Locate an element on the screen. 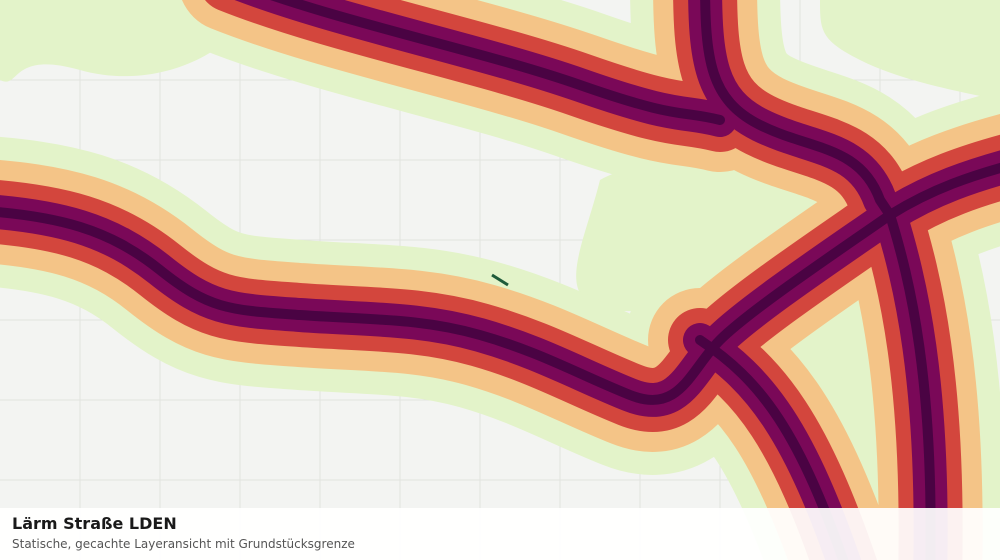  parcel-marker is located at coordinates (500, 280).